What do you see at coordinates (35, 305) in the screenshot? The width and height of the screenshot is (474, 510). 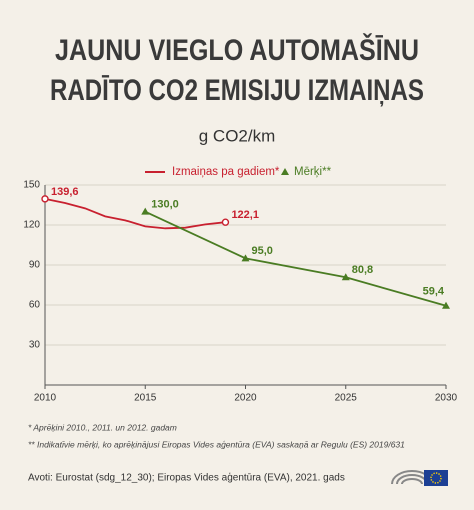 I see `y-tick-label: 60` at bounding box center [35, 305].